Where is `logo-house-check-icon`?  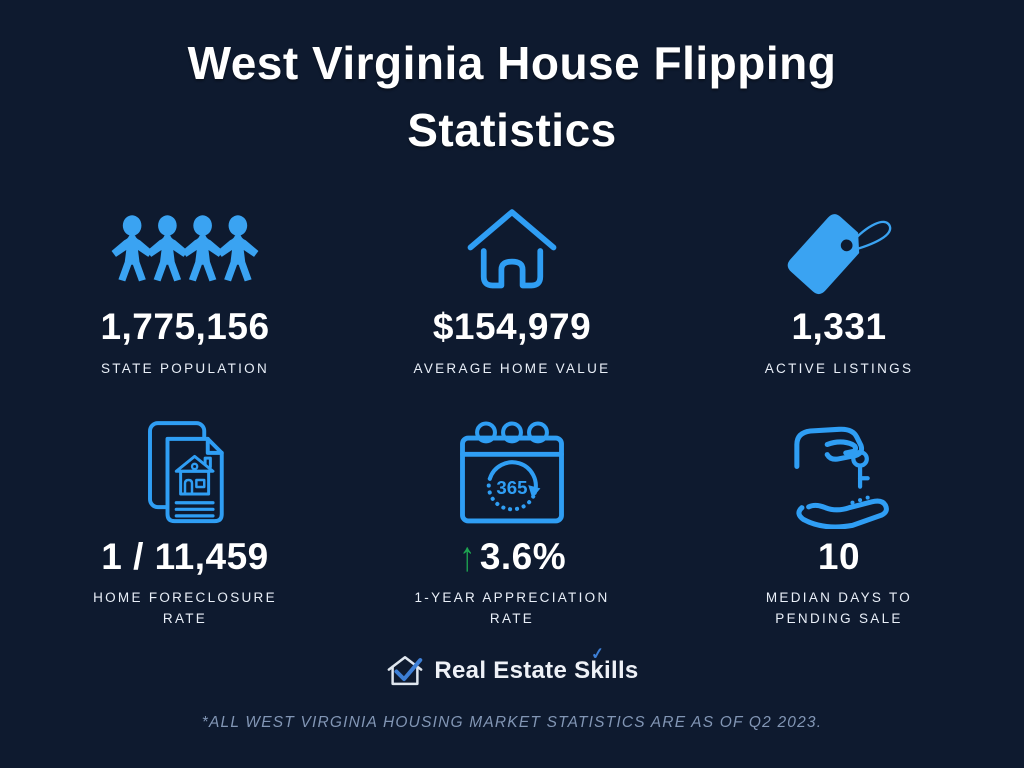 logo-house-check-icon is located at coordinates (405, 670).